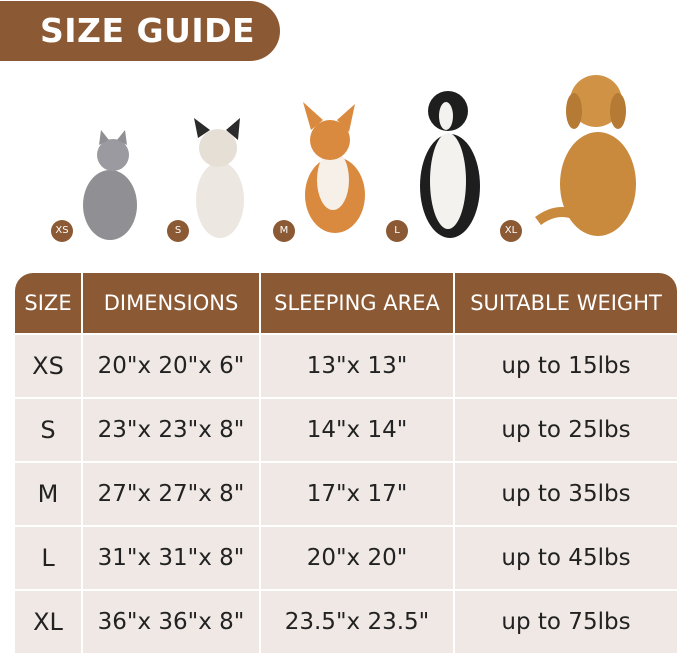 This screenshot has width=679, height=657. What do you see at coordinates (357, 303) in the screenshot?
I see `header-sleeping-area: SLEEPING AREA` at bounding box center [357, 303].